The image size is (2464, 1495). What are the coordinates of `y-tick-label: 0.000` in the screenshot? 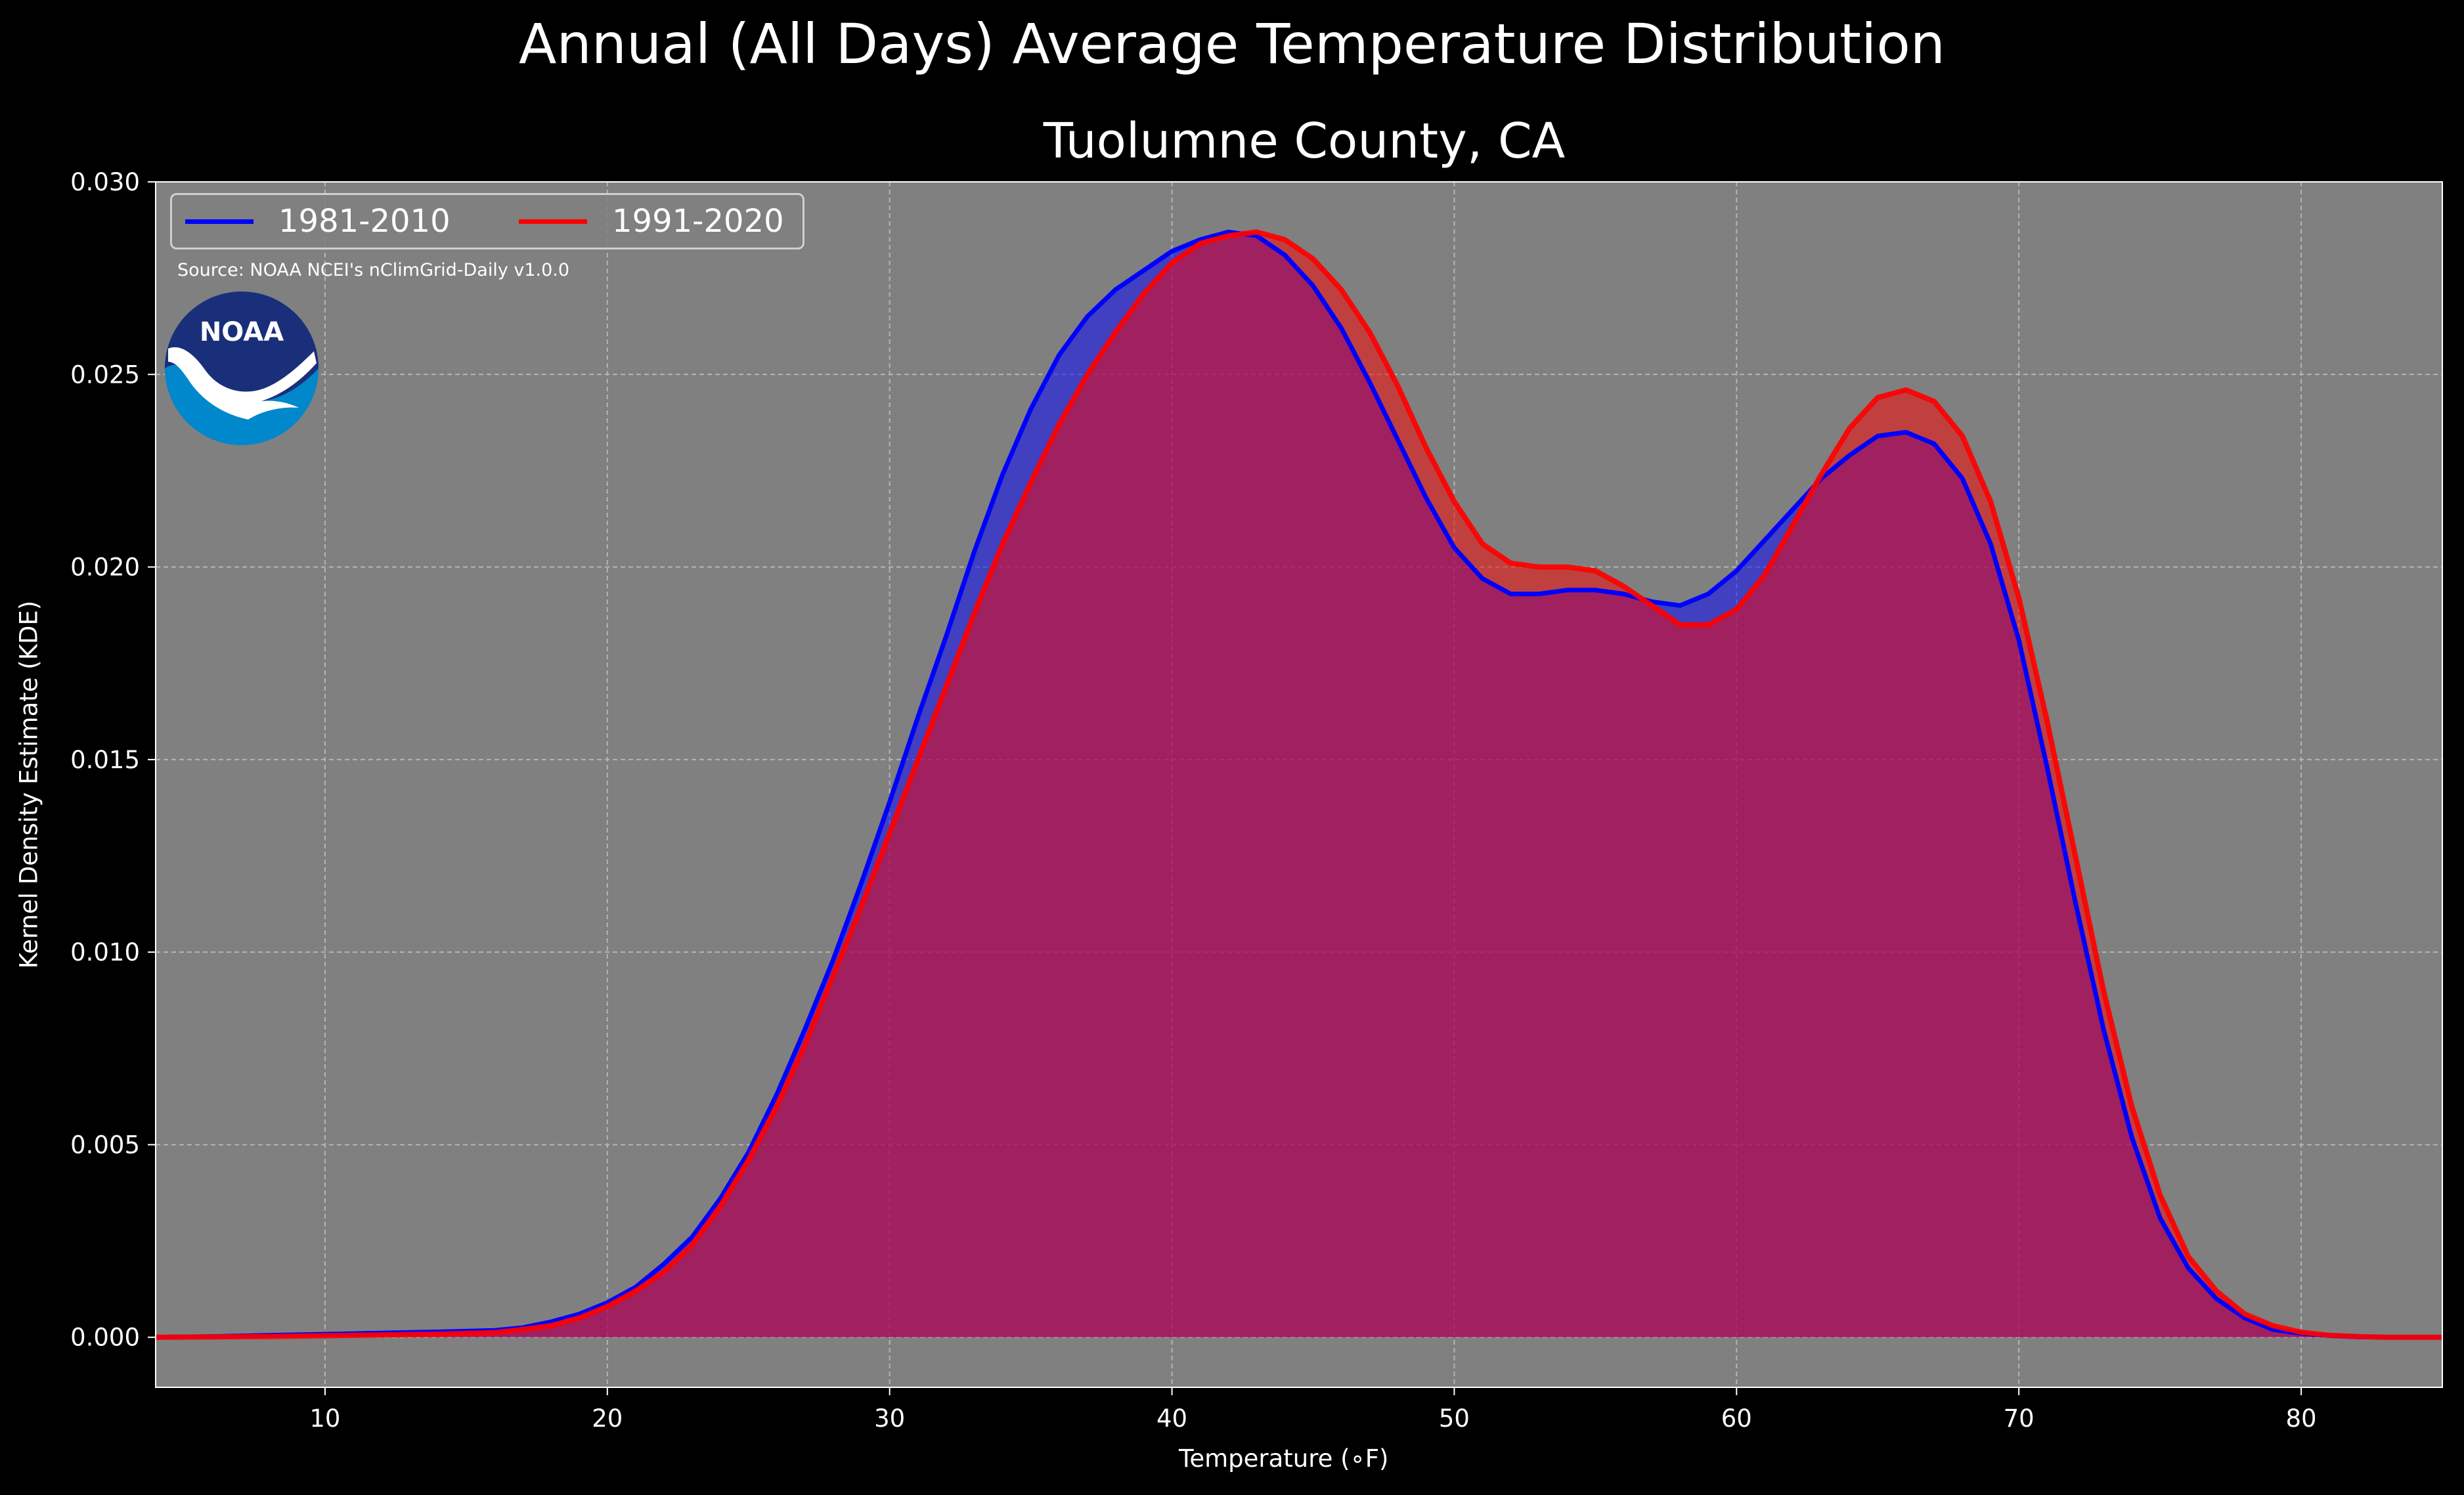 It's located at (105, 1338).